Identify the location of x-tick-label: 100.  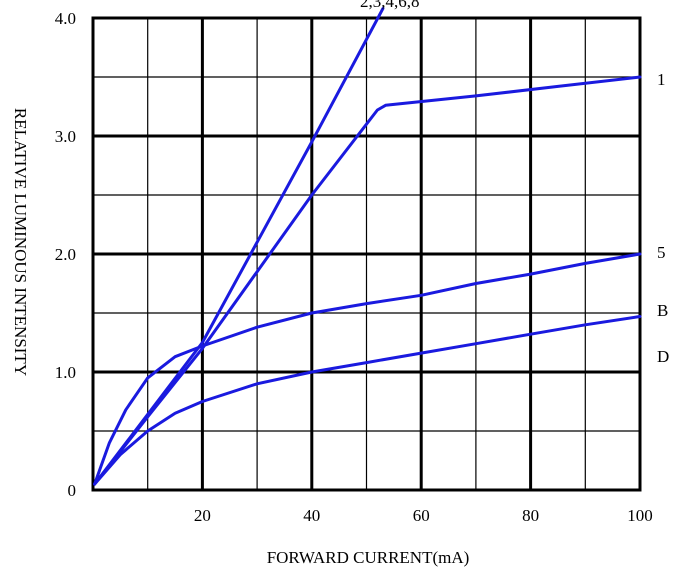
(640, 515).